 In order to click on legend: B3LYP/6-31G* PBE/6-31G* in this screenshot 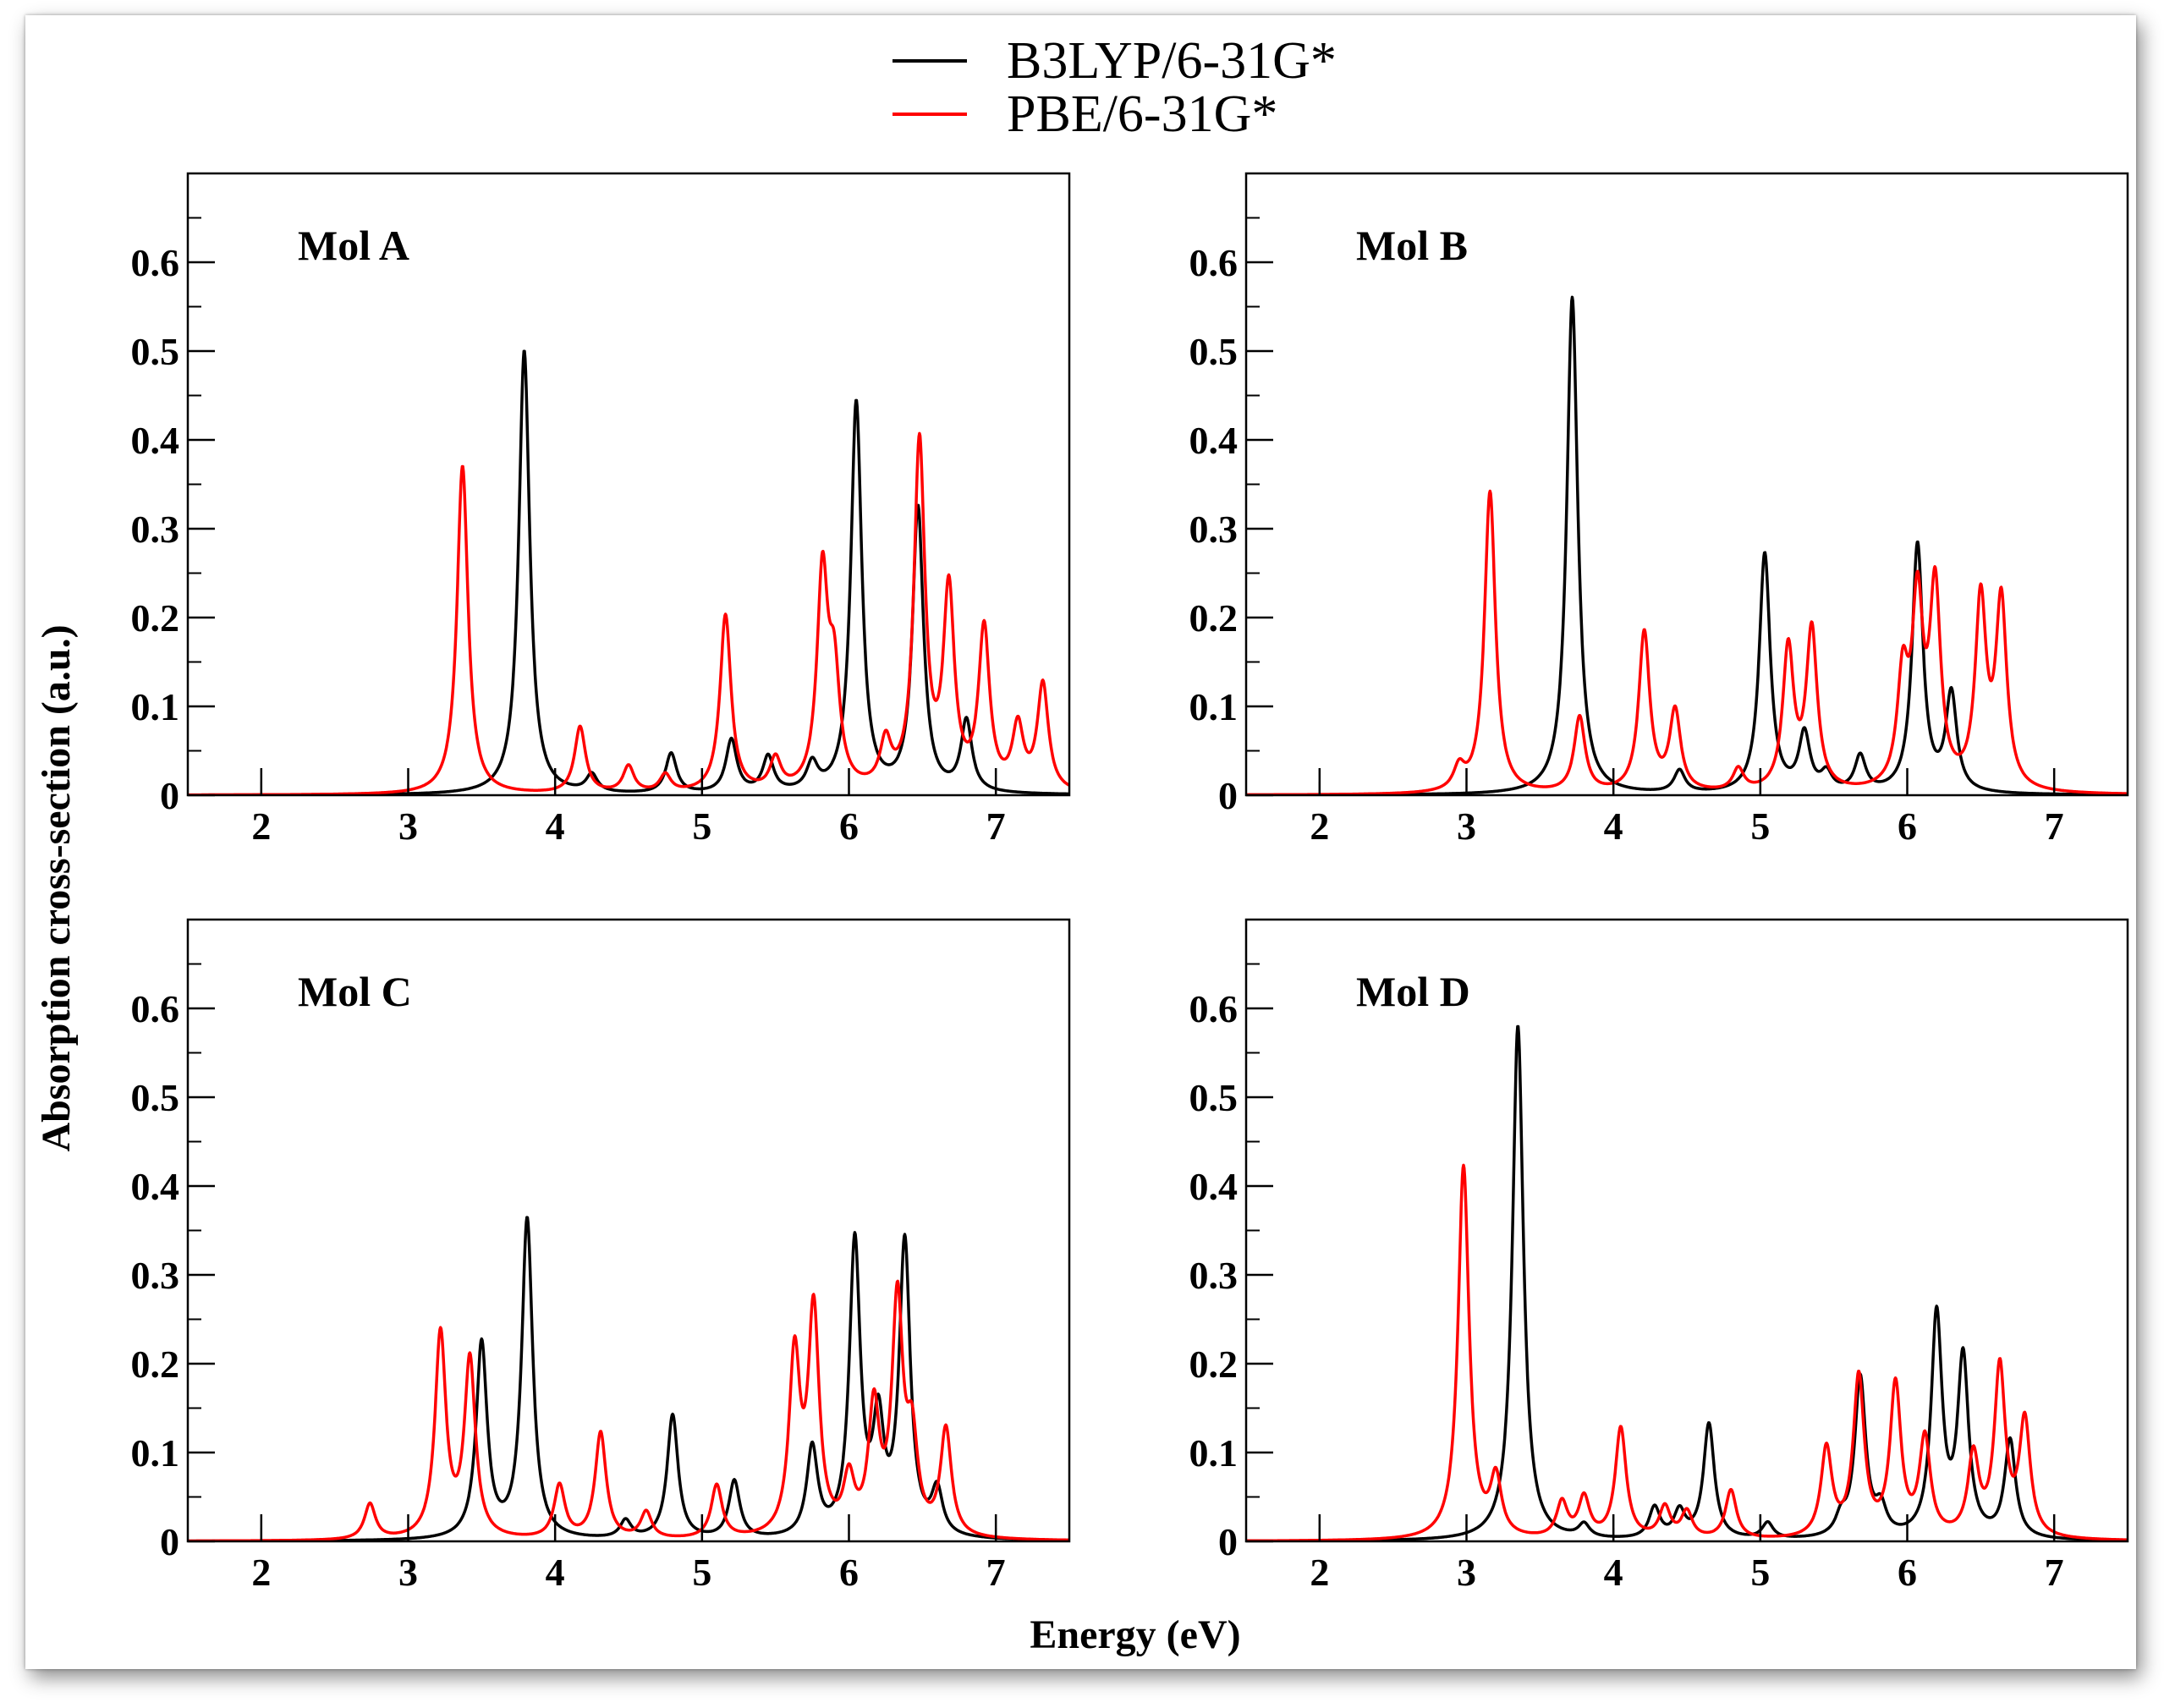, I will do `click(1115, 87)`.